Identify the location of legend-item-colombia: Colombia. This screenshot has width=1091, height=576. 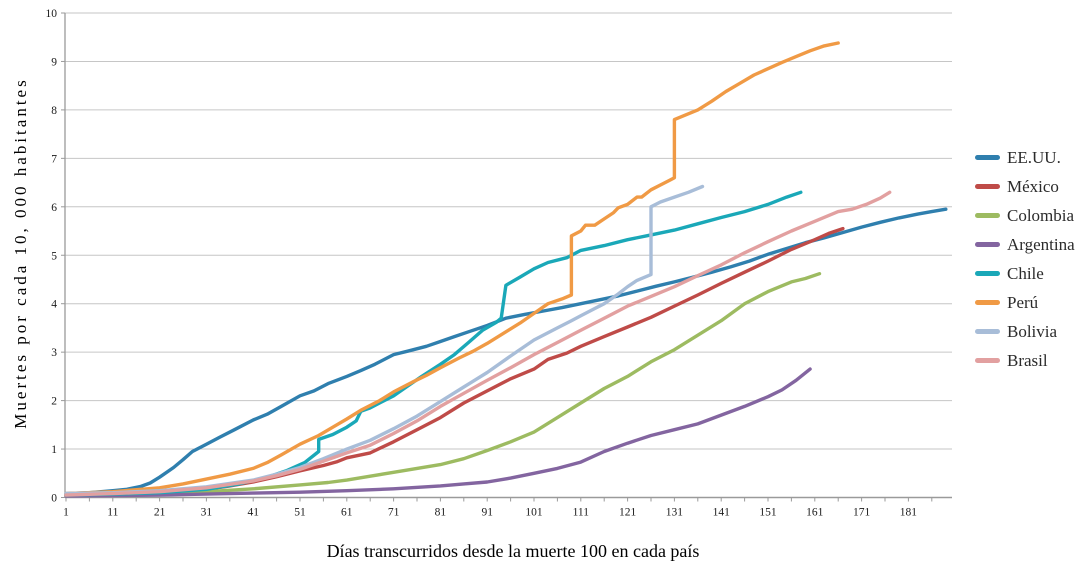
(1025, 215).